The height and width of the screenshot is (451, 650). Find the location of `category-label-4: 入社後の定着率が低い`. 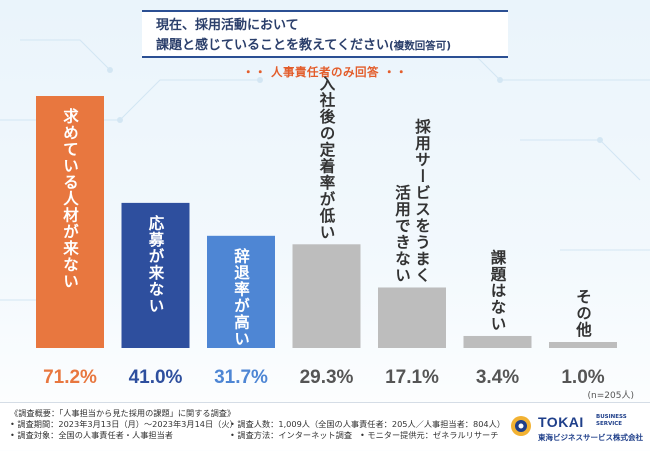

category-label-4: 入社後の定着率が低い is located at coordinates (327, 157).